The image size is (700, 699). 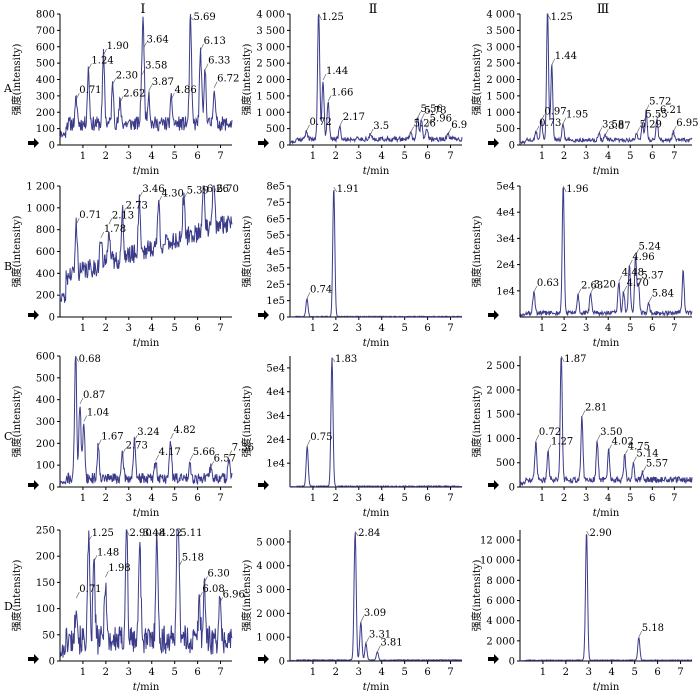 I want to click on peak-label: 2.84, so click(x=369, y=533).